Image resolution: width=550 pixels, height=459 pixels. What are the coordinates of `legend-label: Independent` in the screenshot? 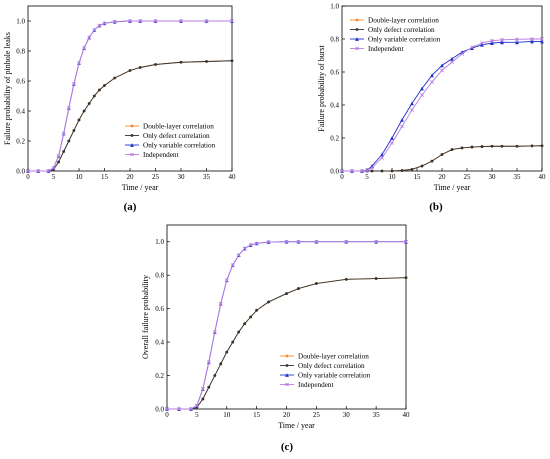 It's located at (161, 155).